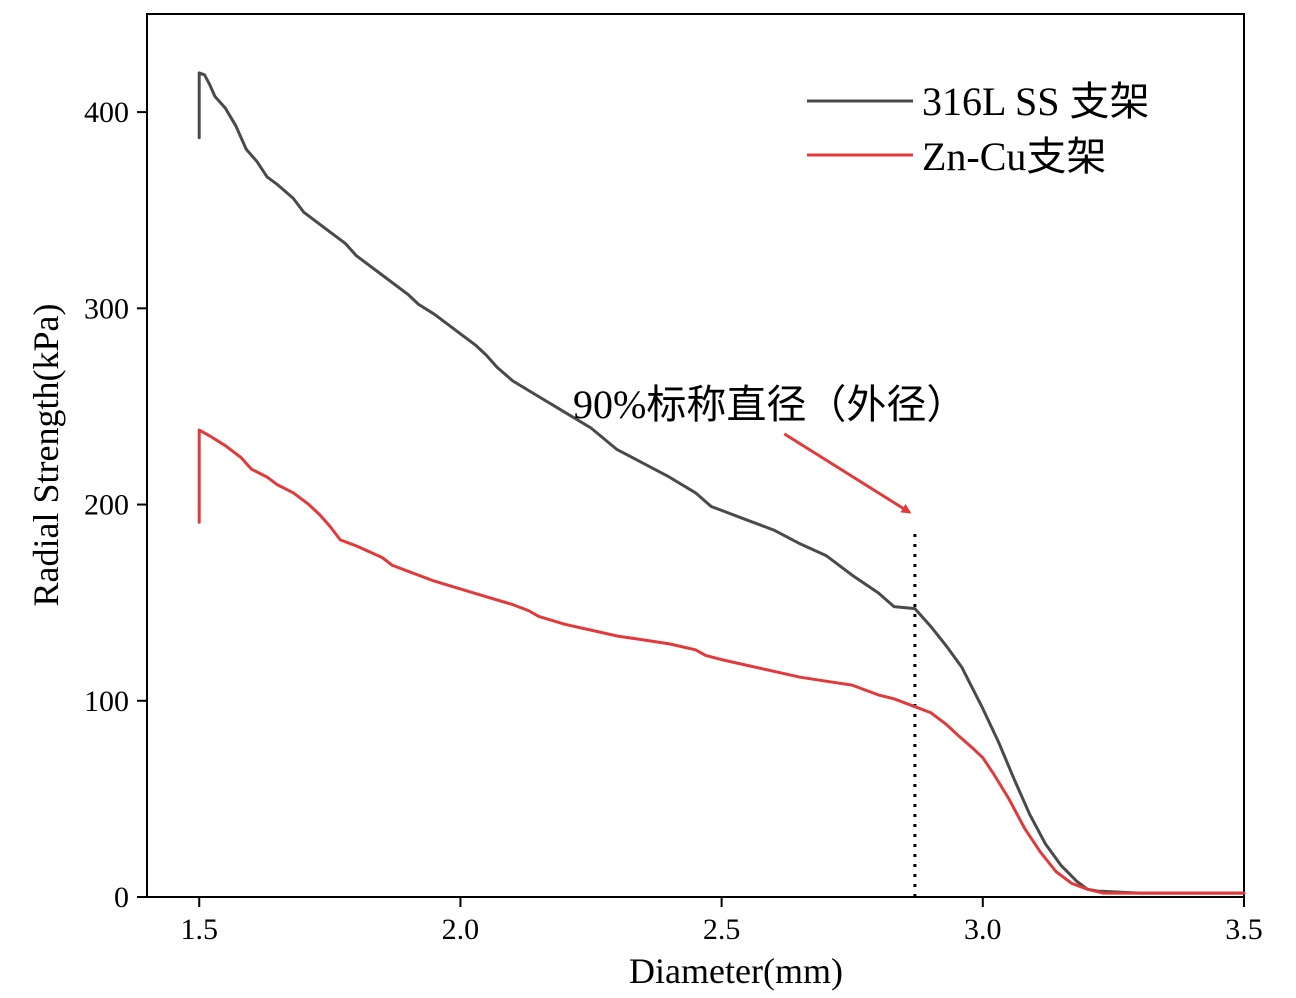  Describe the element at coordinates (461, 929) in the screenshot. I see `x-tick-label: 2.0` at that location.